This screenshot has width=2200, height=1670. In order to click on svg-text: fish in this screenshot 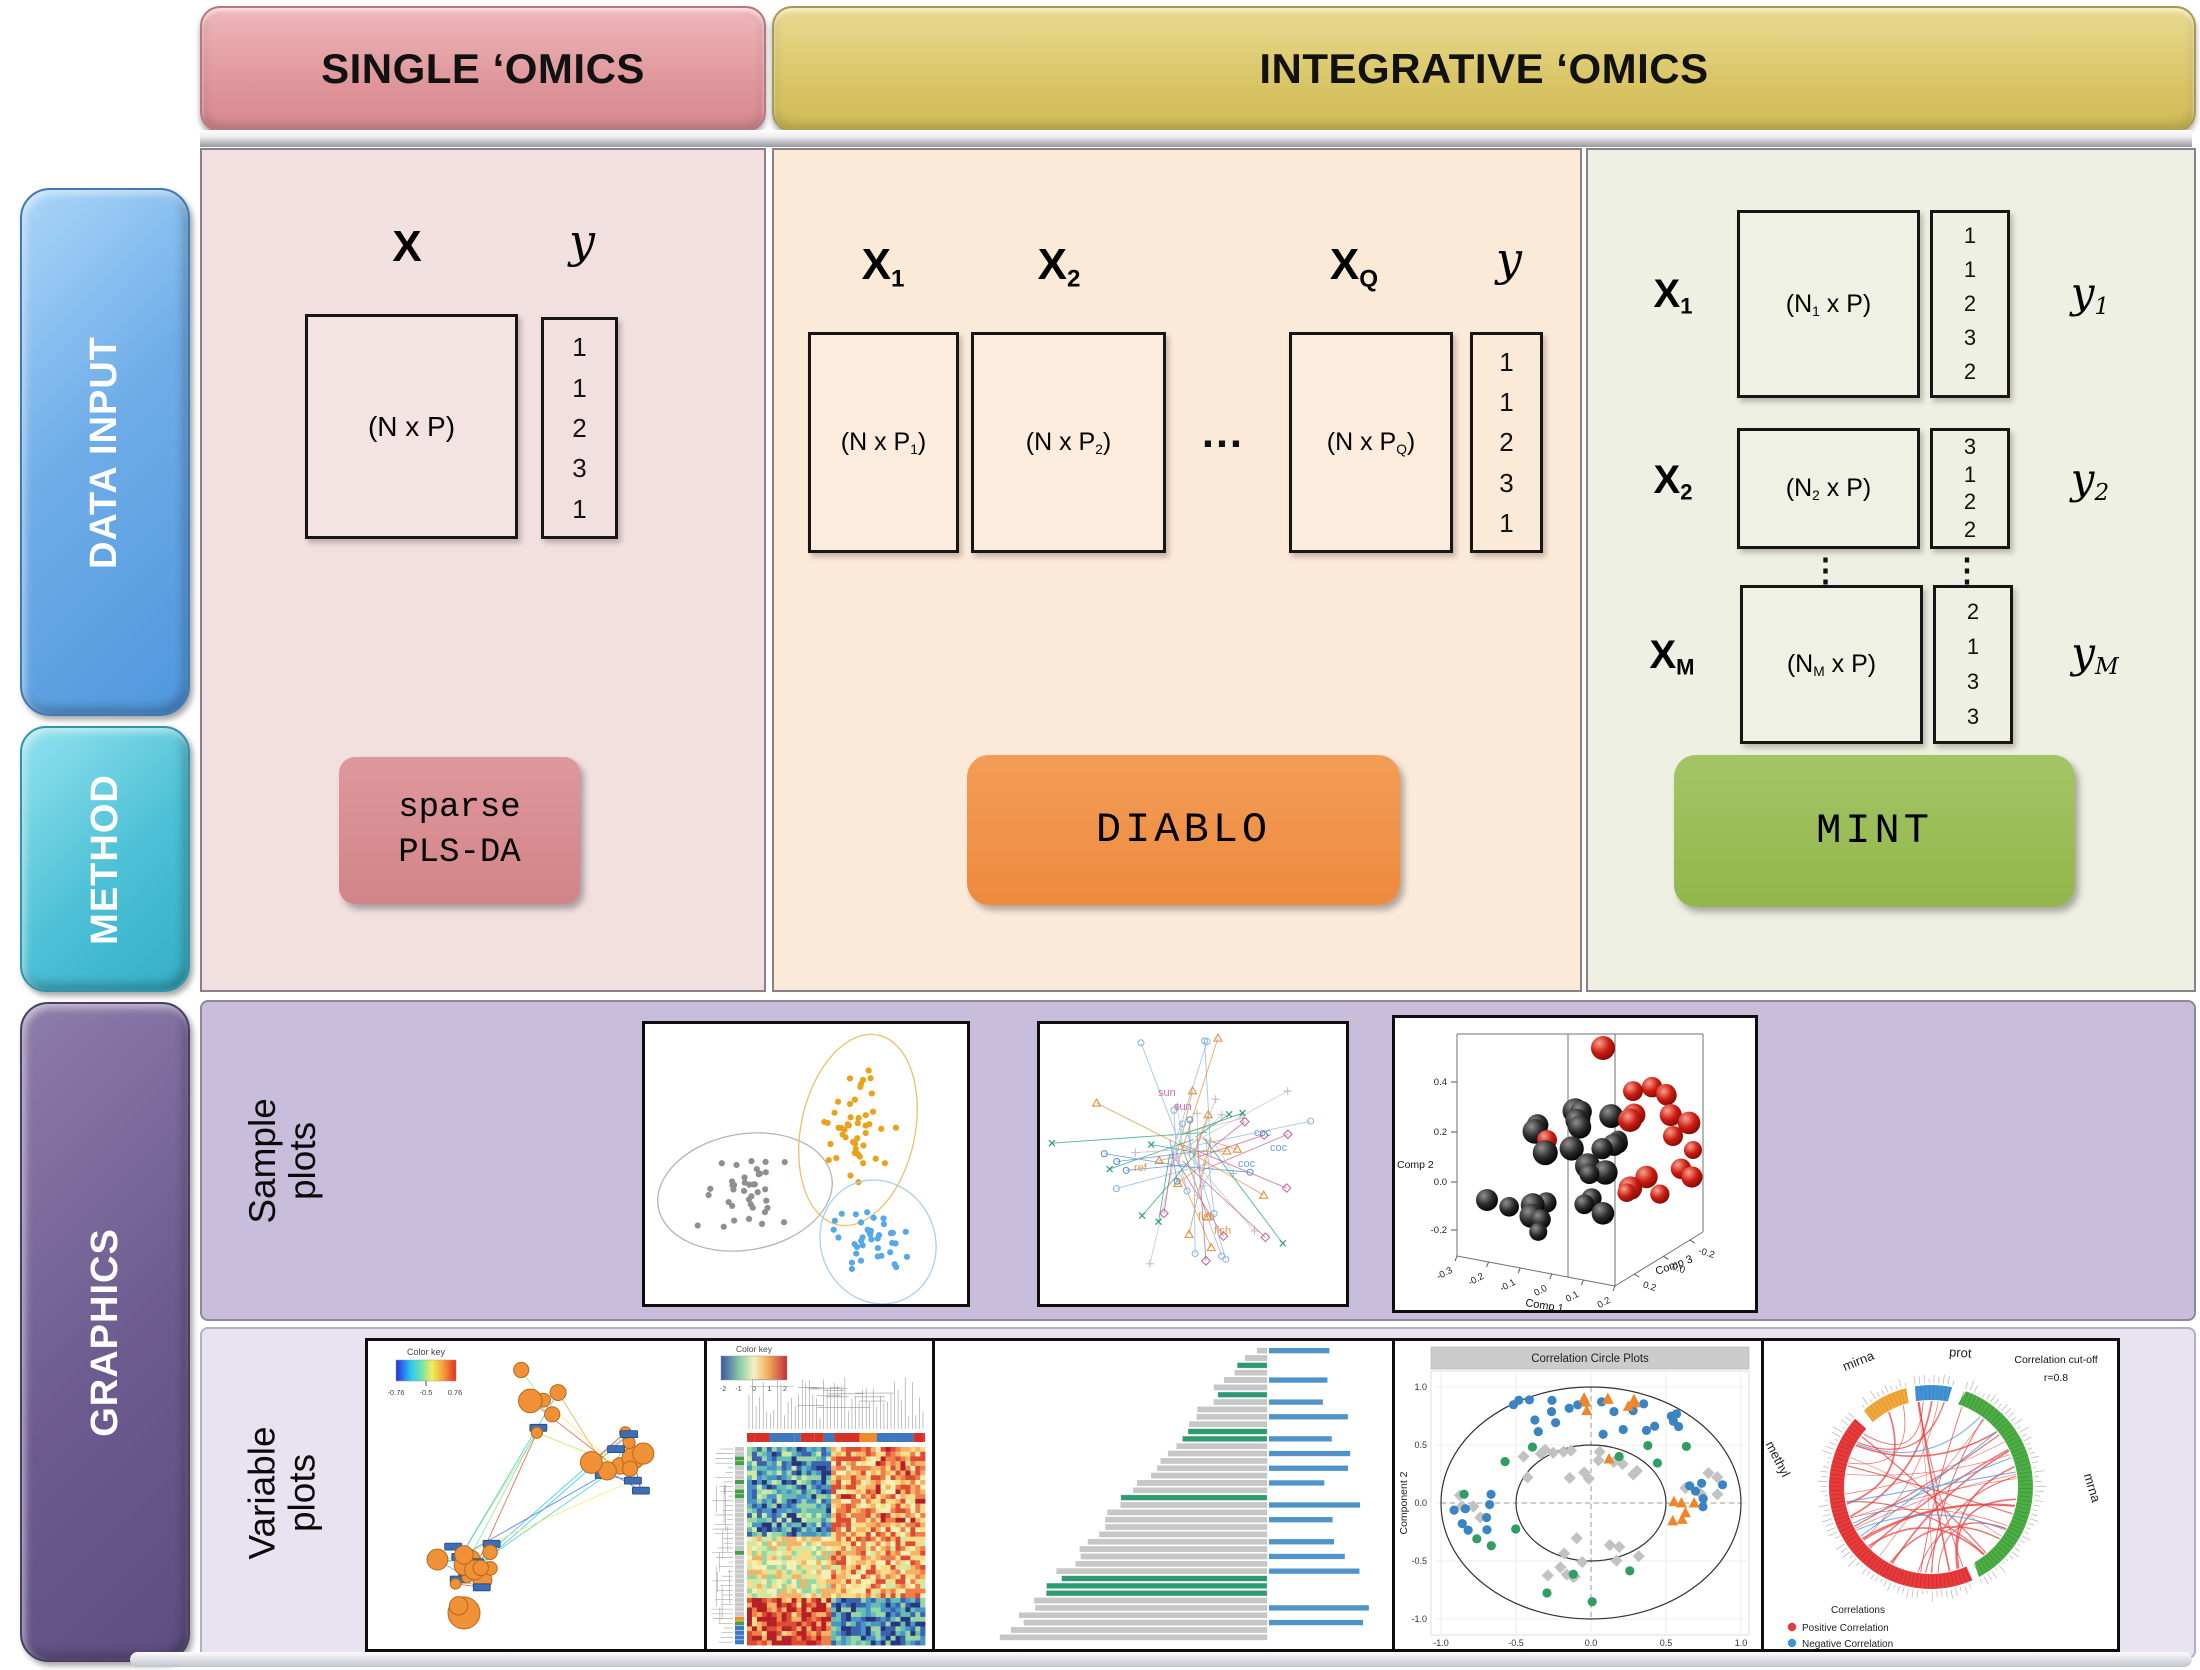, I will do `click(1222, 1231)`.